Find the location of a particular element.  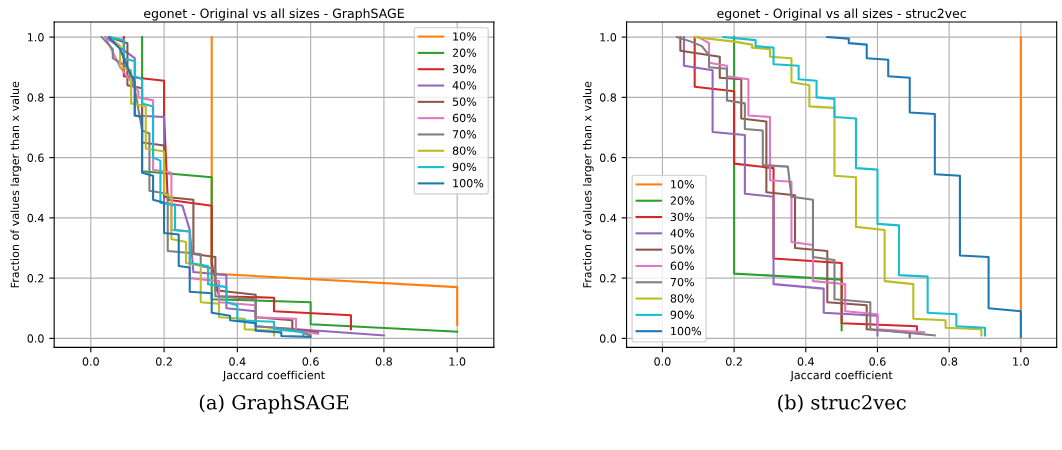

chart-title: egonet - Original vs all sizes - GraphSAGE is located at coordinates (274, 14).